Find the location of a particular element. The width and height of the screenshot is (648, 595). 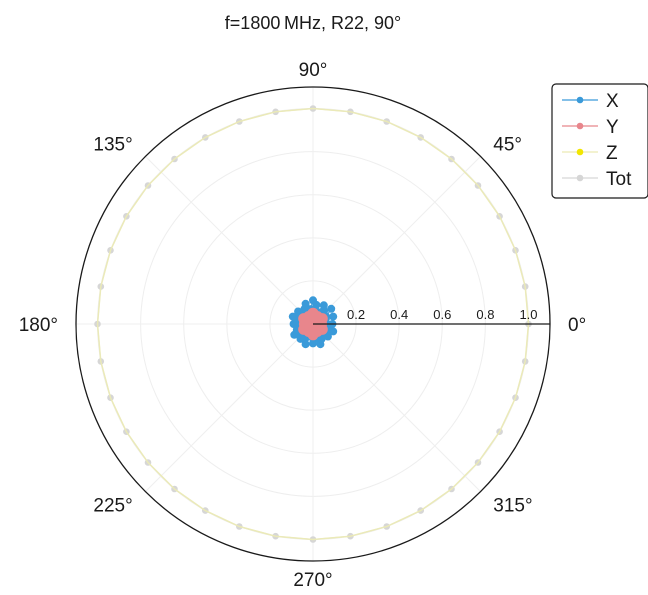

legend-box is located at coordinates (599, 141).